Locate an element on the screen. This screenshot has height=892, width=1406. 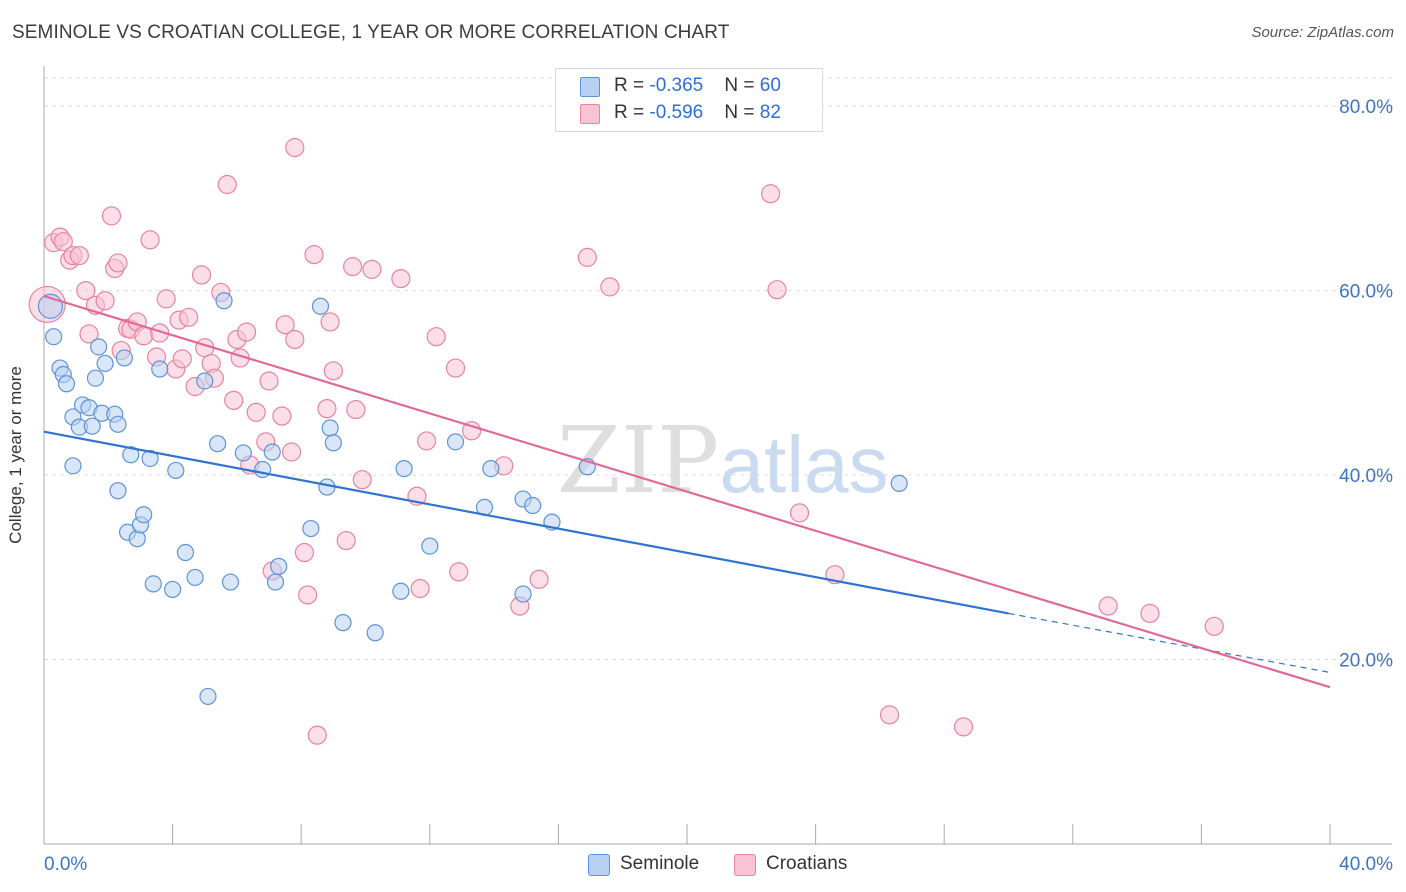
y-tick-label: 20.0% is located at coordinates (1366, 661).